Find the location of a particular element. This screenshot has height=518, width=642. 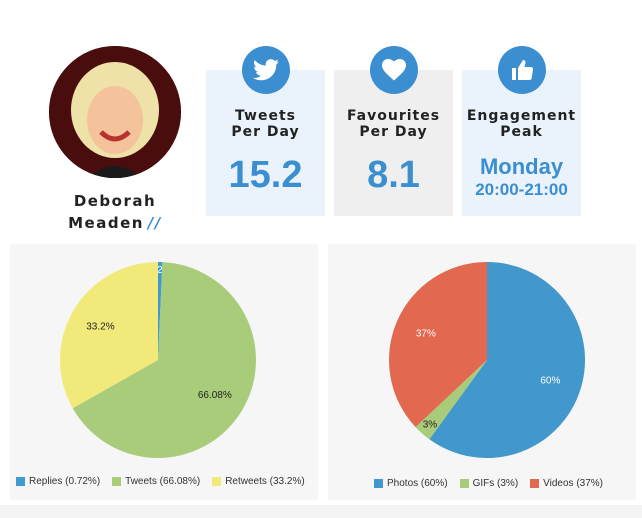

media-types-legend: Photos (60%) GIFs (3%) Videos (37%) is located at coordinates (488, 483).